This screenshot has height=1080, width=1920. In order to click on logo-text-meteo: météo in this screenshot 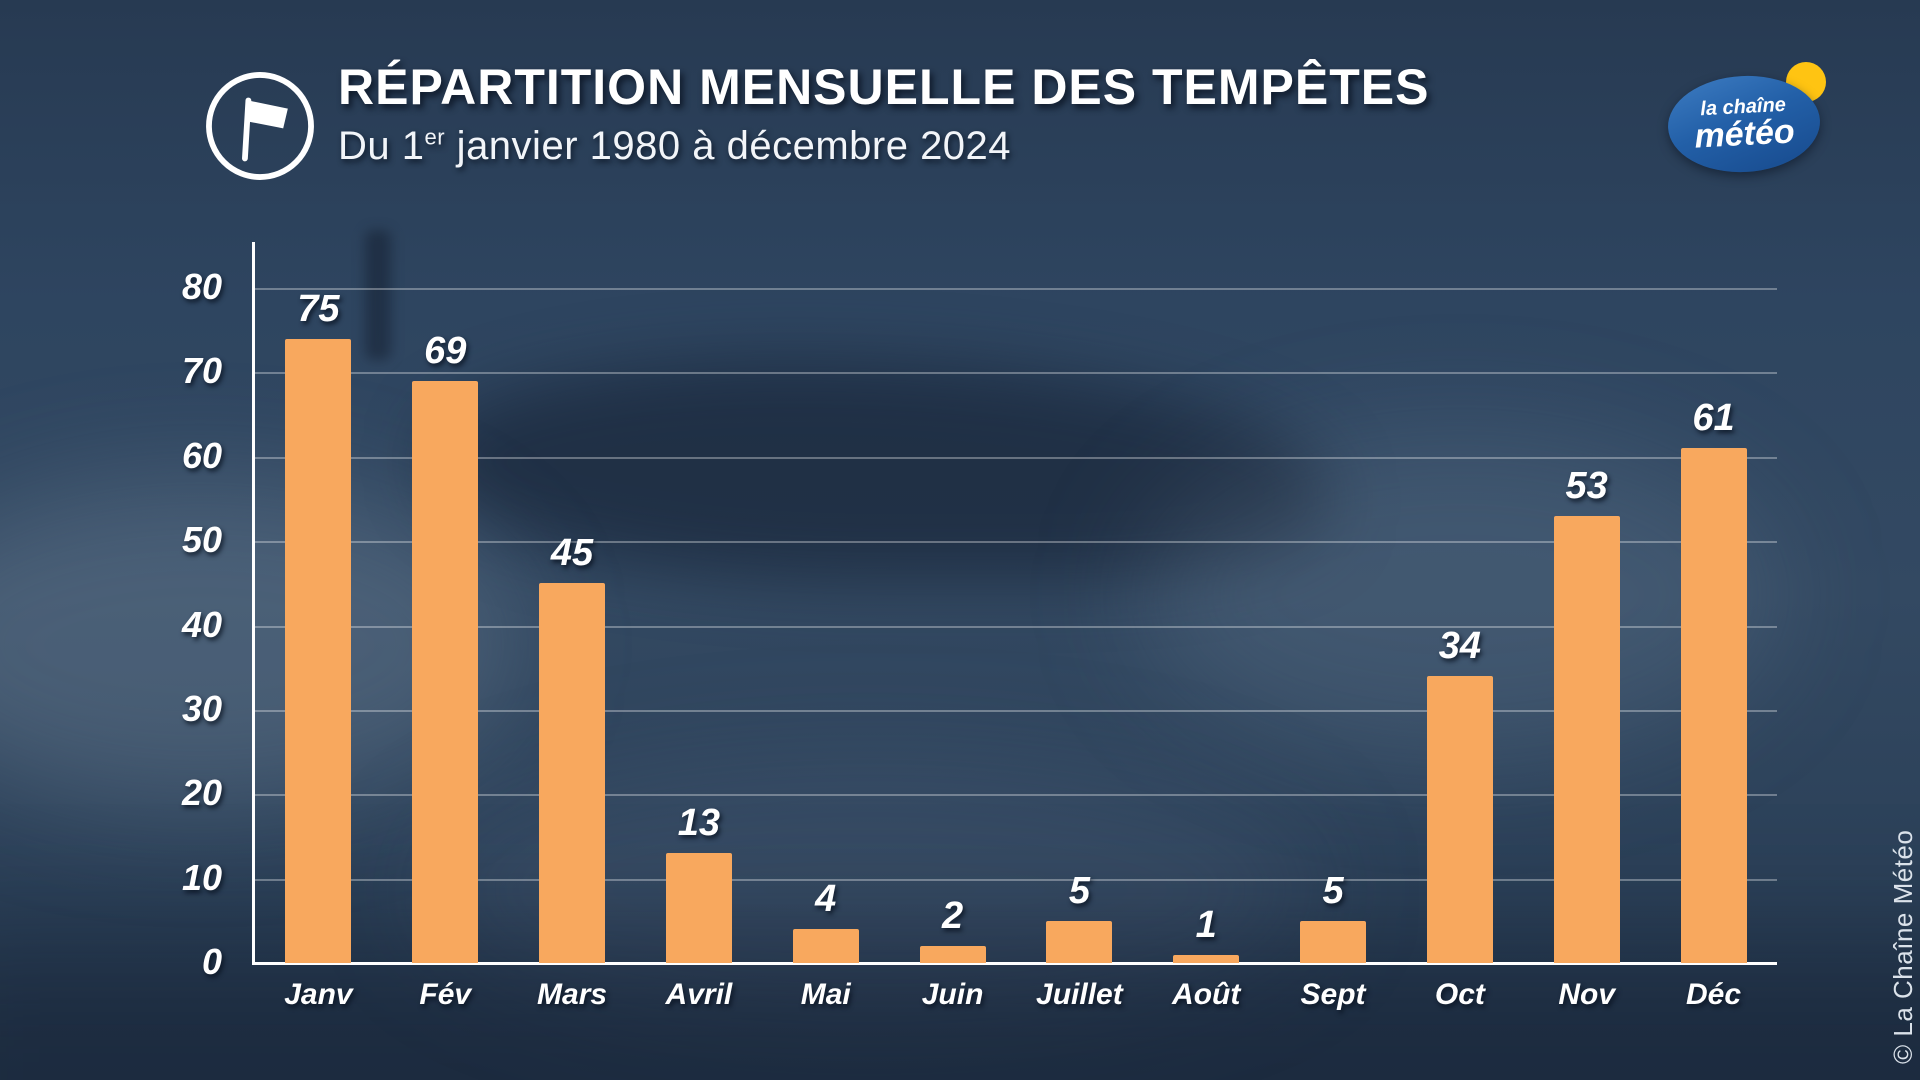, I will do `click(1744, 134)`.